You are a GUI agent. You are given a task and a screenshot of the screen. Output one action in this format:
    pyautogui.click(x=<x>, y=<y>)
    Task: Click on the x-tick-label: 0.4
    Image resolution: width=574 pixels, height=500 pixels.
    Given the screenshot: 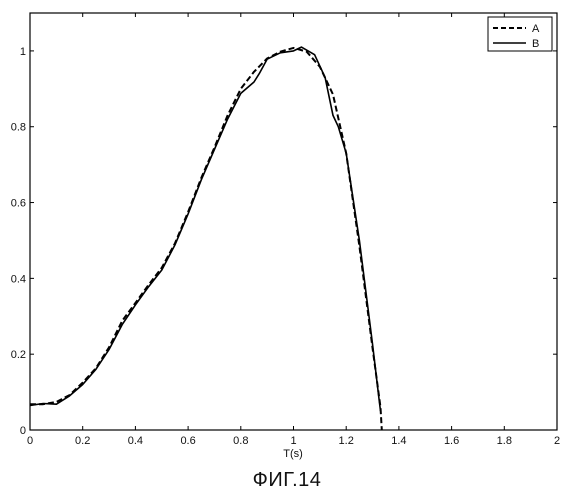 What is the action you would take?
    pyautogui.click(x=135, y=441)
    